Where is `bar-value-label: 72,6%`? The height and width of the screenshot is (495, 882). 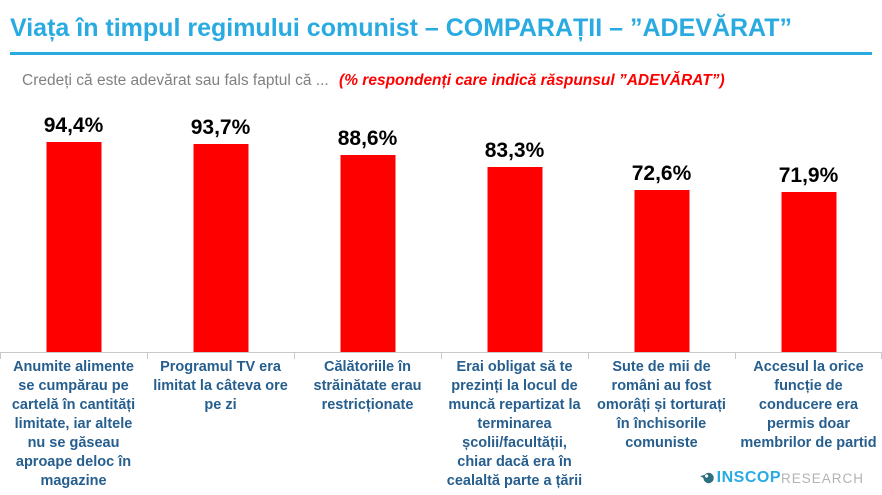
bar-value-label: 72,6% is located at coordinates (661, 173).